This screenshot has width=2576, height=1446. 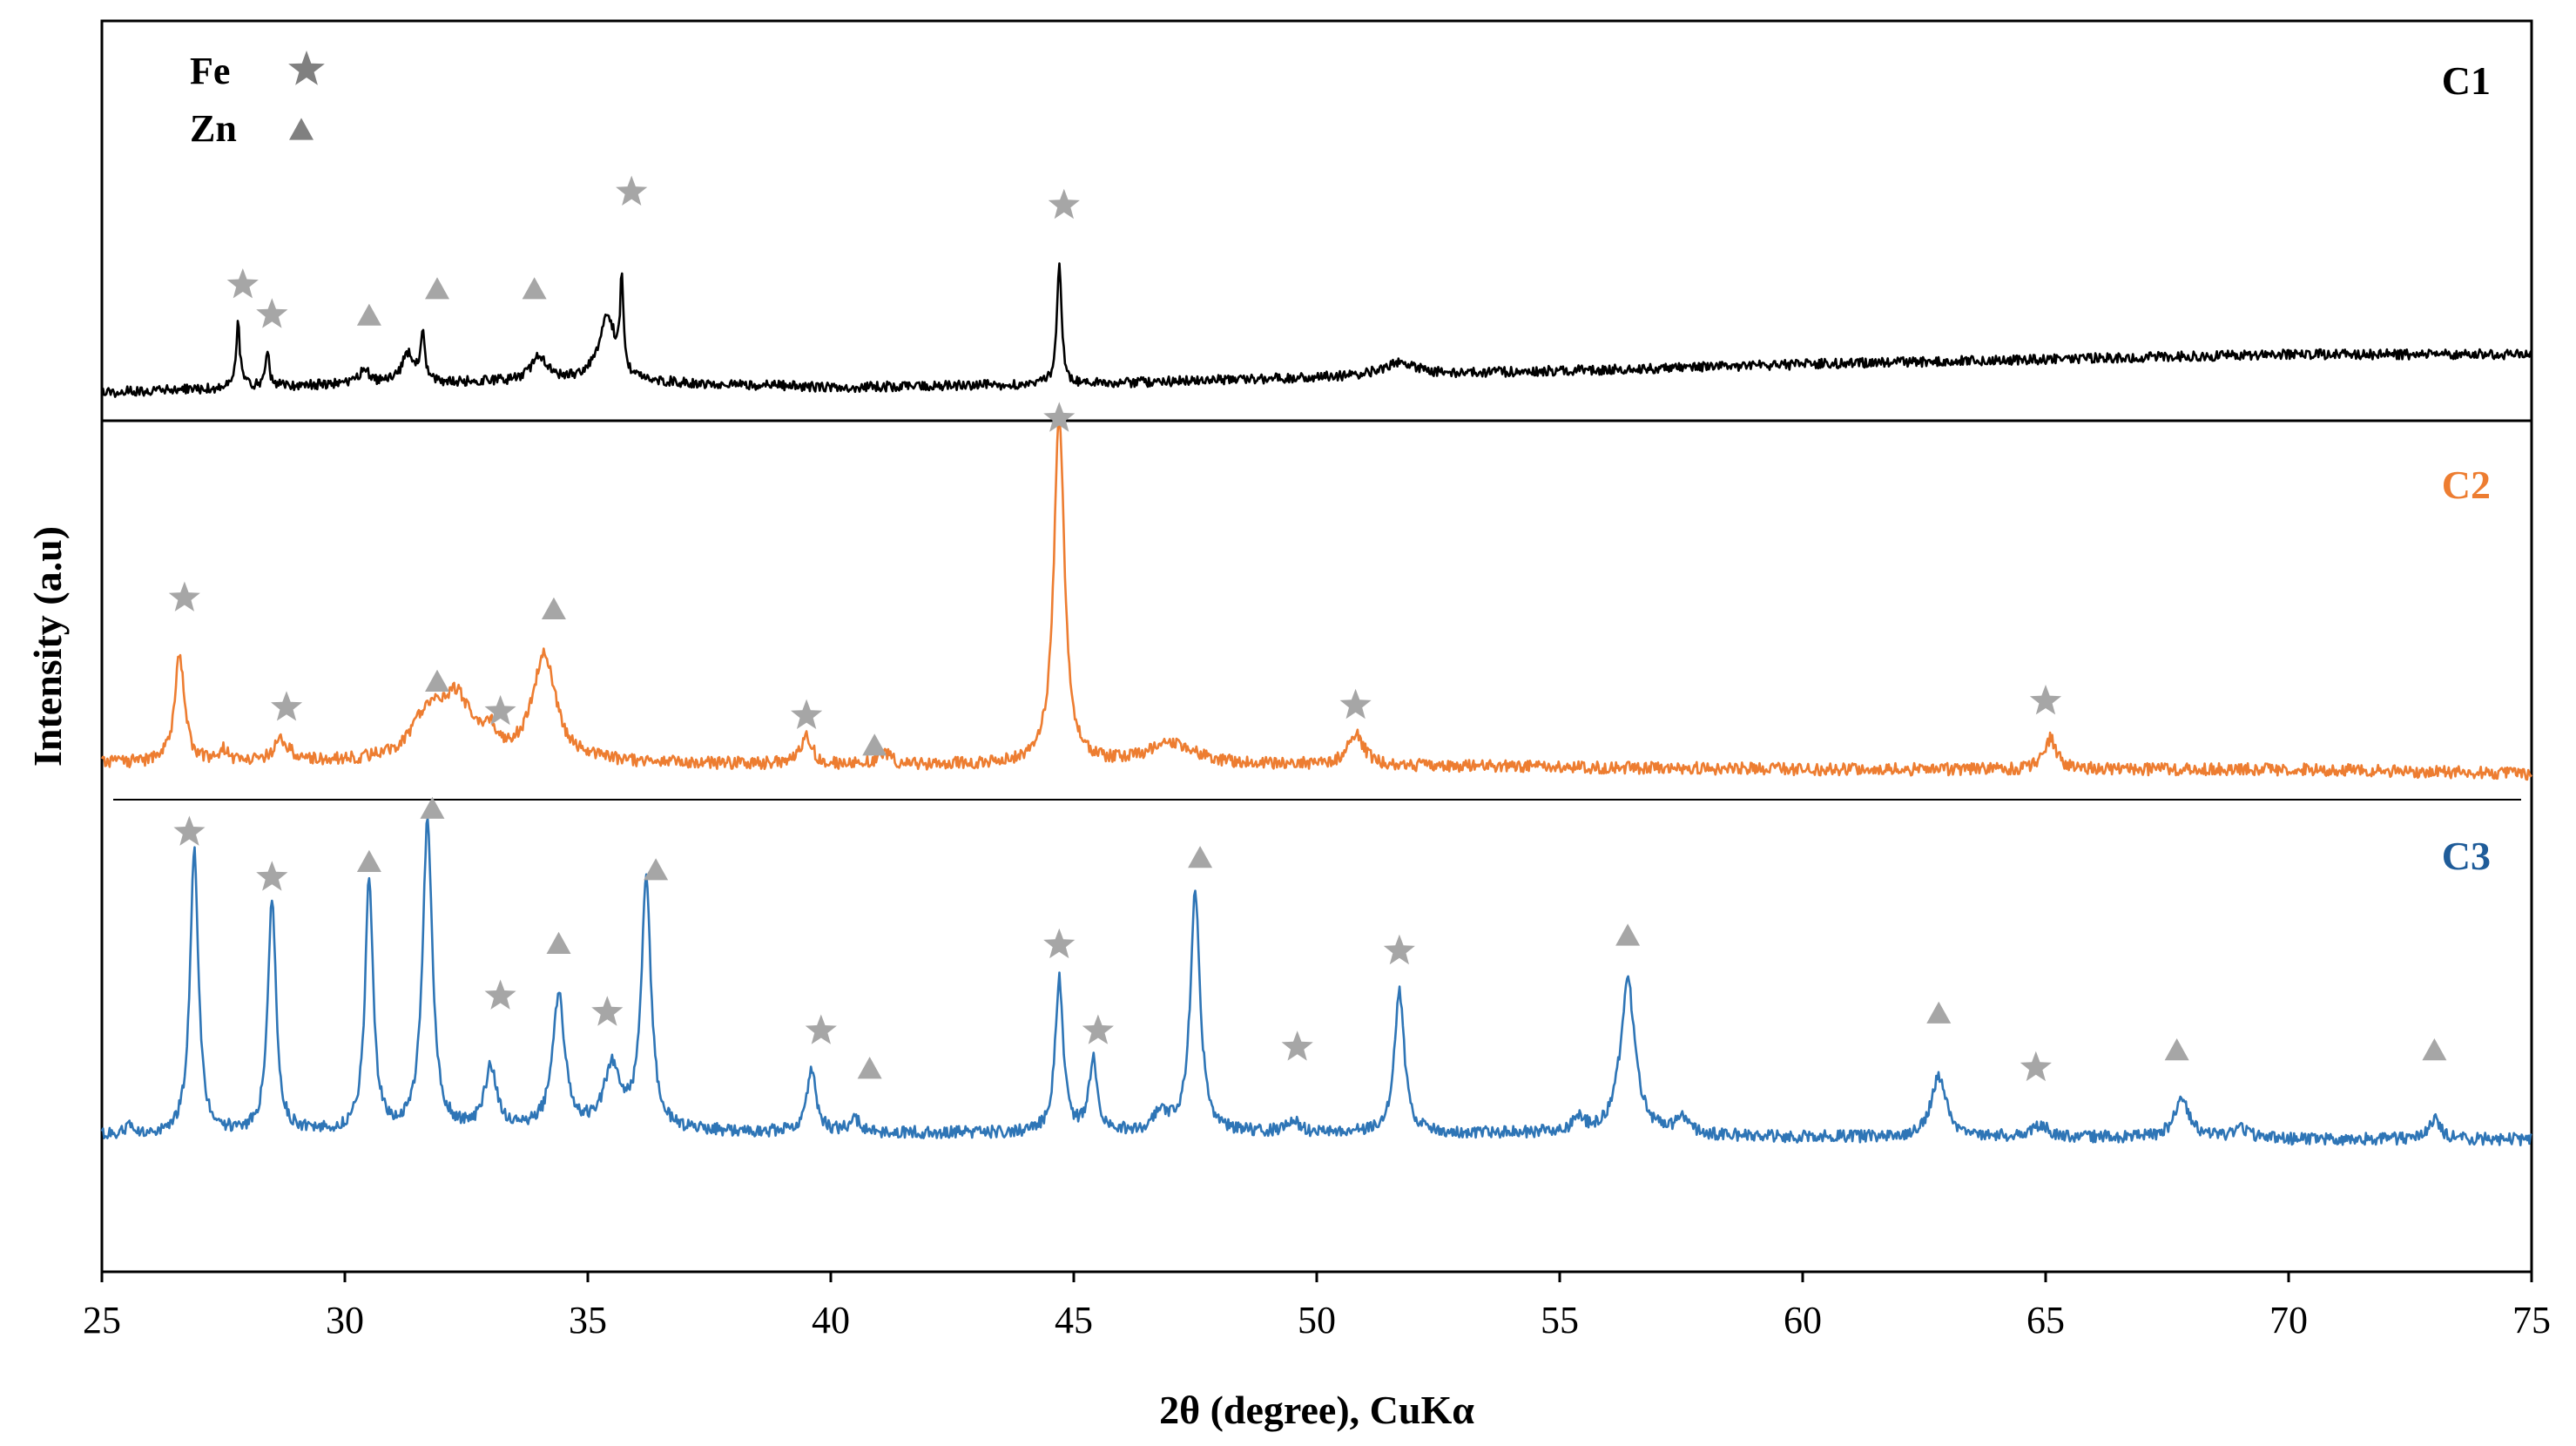 I want to click on x-tick-label-60: 60, so click(x=1803, y=1320).